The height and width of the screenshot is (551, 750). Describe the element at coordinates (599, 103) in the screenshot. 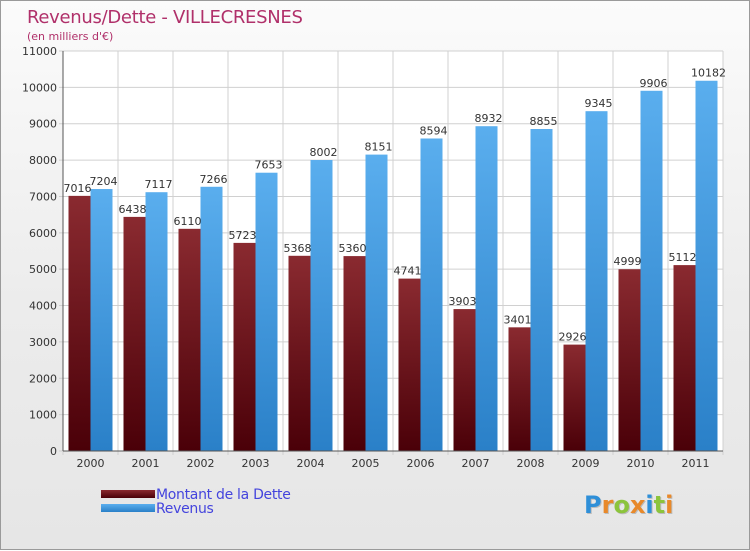

I see `data-label-revenus: 9345` at that location.